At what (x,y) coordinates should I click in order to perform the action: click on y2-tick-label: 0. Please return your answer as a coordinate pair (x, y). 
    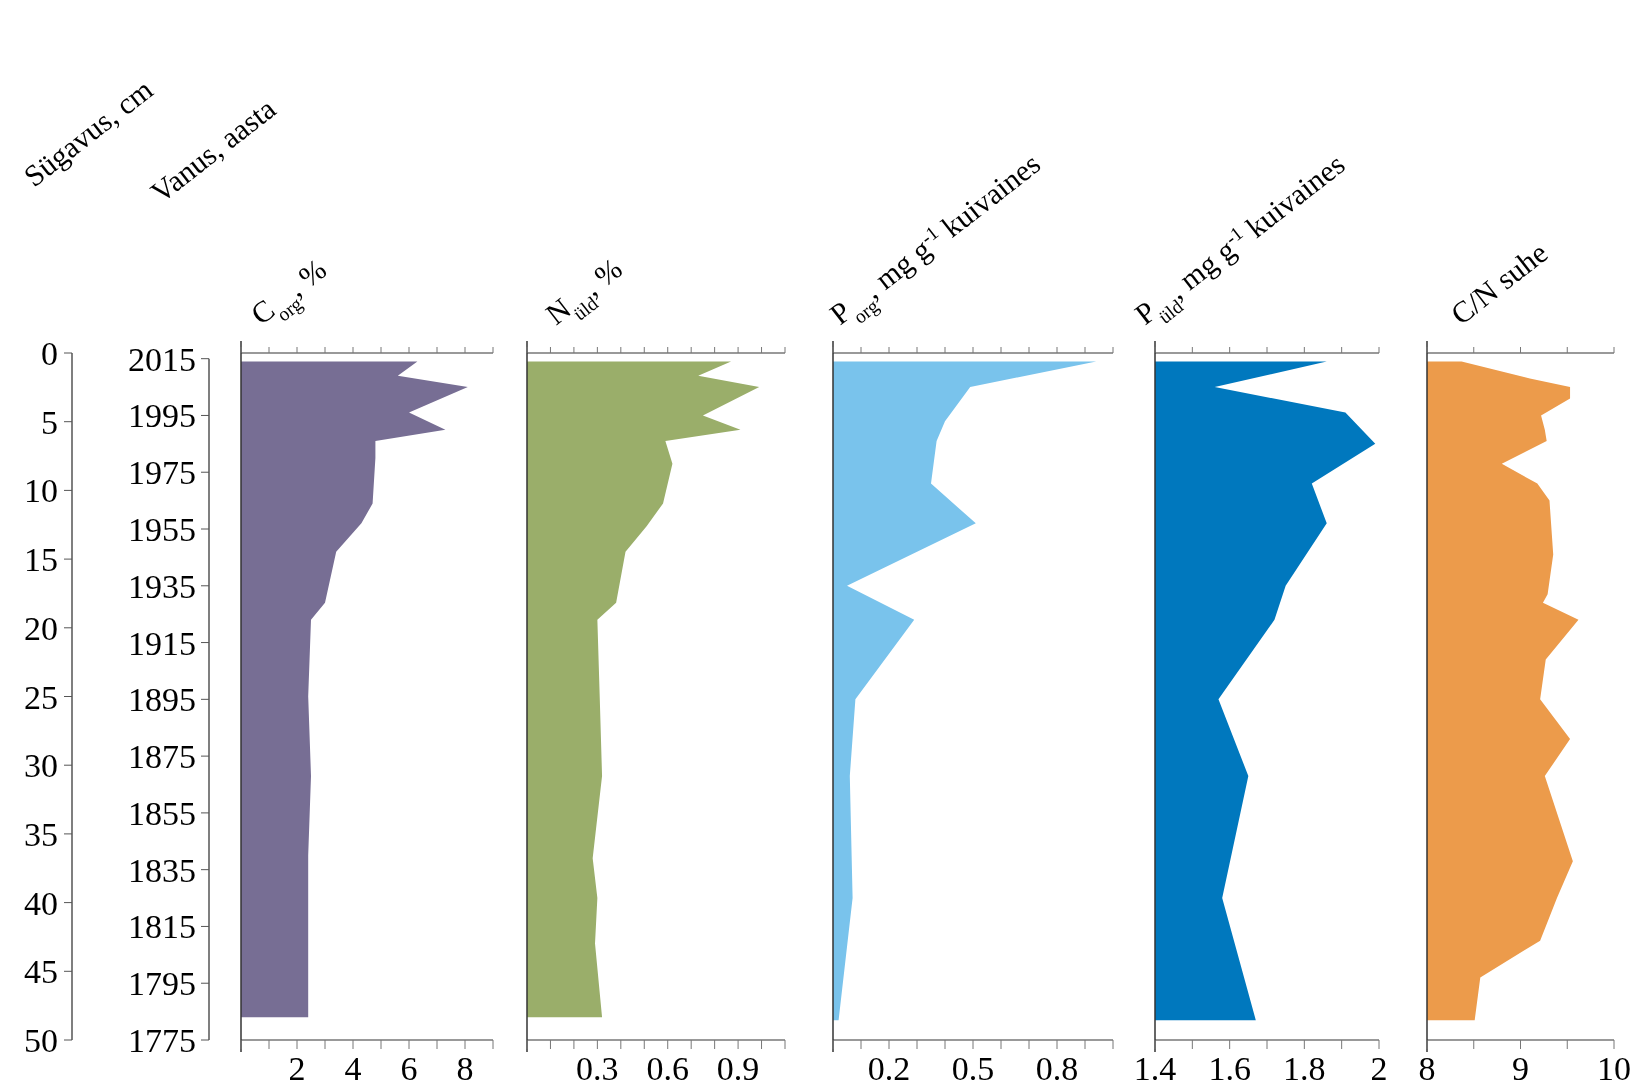
    Looking at the image, I should click on (49, 353).